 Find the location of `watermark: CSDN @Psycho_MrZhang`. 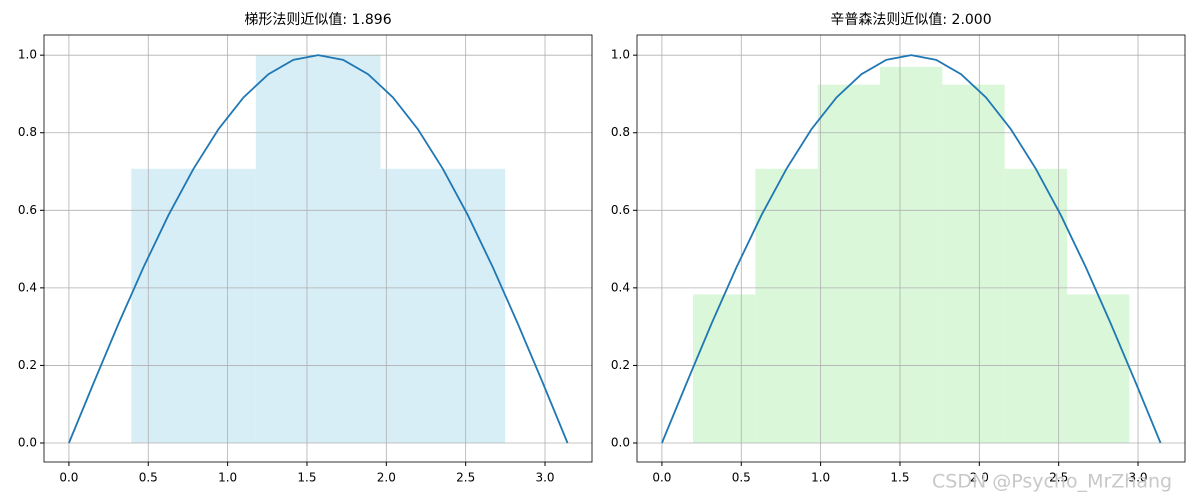

watermark: CSDN @Psycho_MrZhang is located at coordinates (1052, 482).